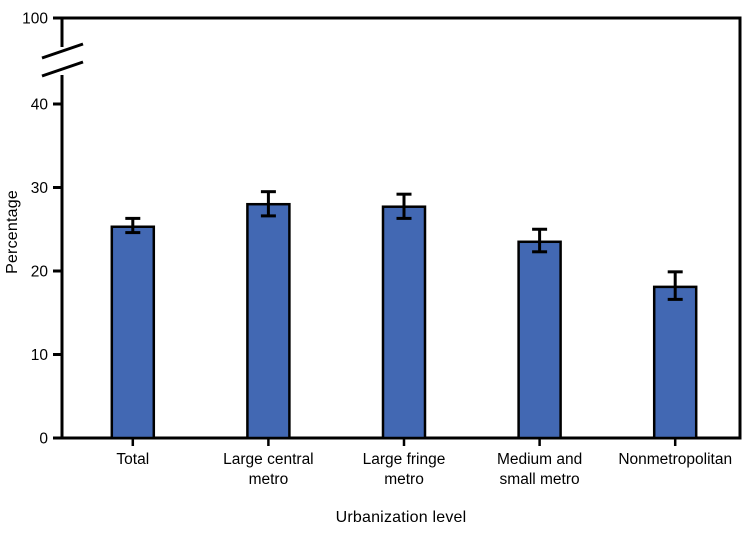 The width and height of the screenshot is (750, 543). I want to click on x-tick-label-total: Total, so click(132, 459).